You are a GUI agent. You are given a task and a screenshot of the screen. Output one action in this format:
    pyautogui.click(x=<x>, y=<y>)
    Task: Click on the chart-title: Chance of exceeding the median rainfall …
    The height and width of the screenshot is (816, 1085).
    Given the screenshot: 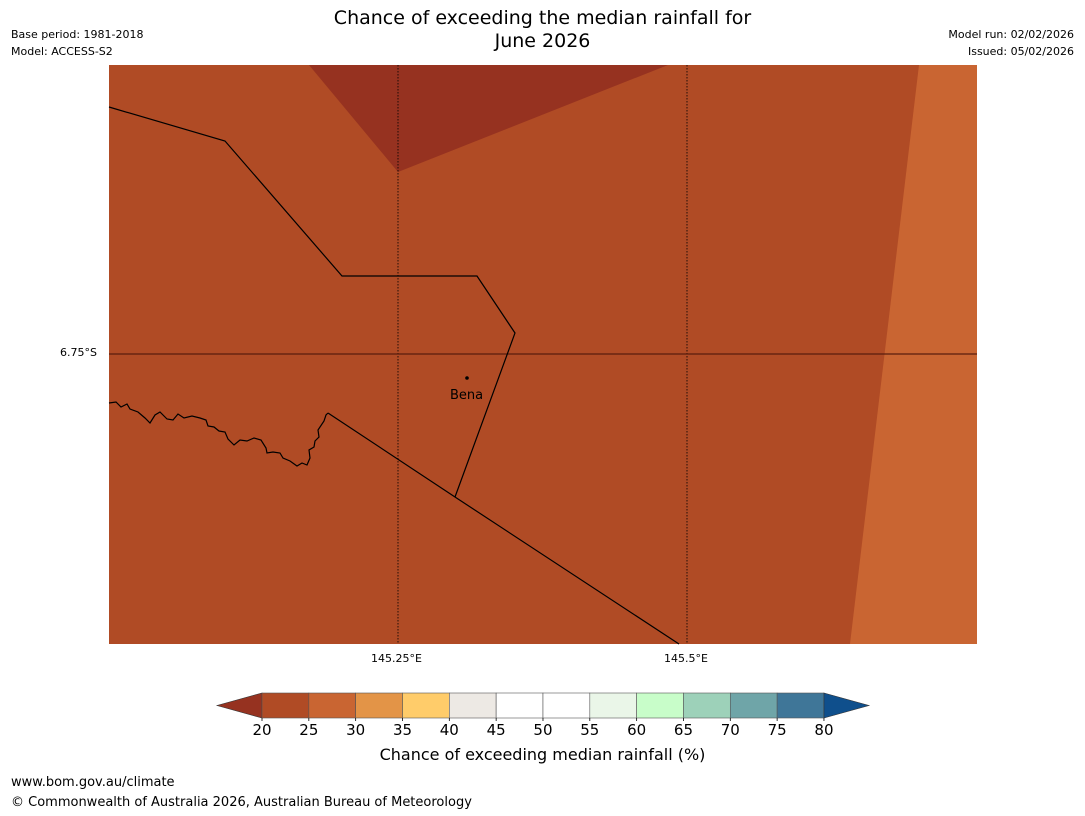 What is the action you would take?
    pyautogui.click(x=542, y=30)
    